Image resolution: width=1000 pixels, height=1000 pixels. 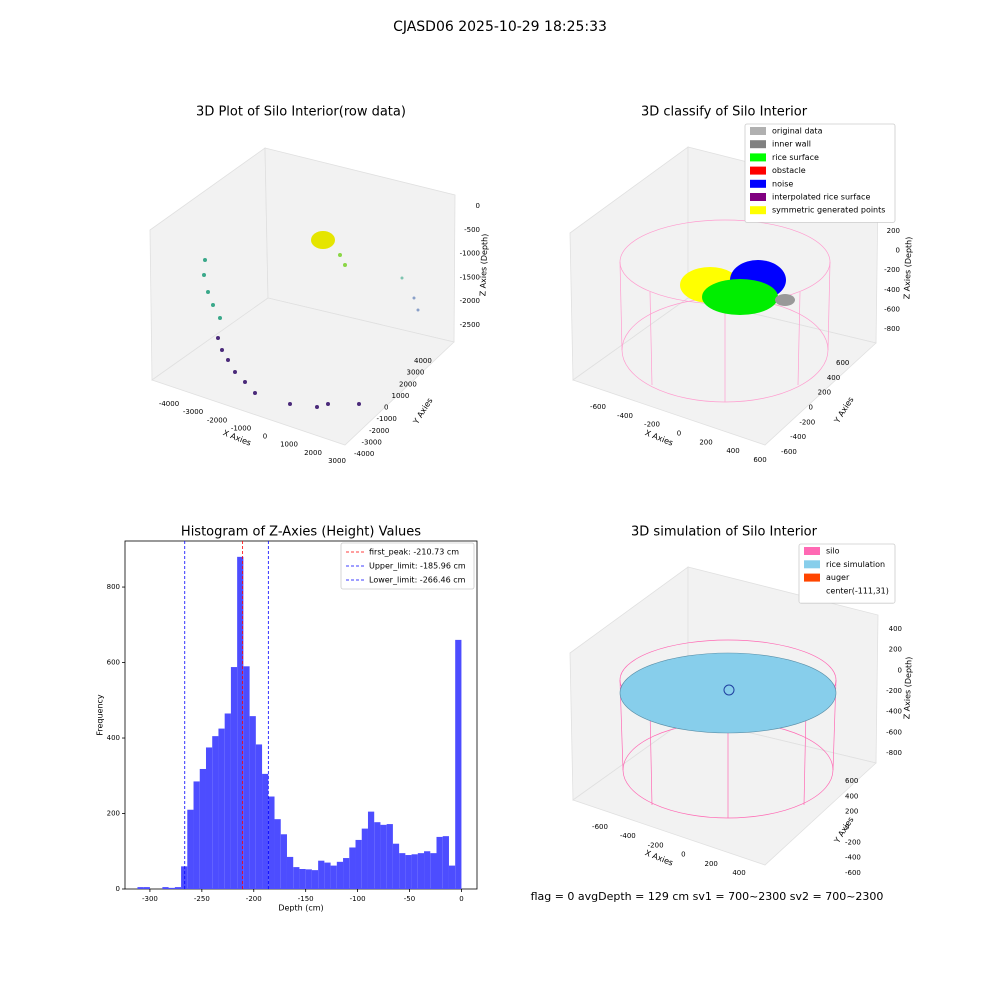 What do you see at coordinates (724, 532) in the screenshot?
I see `chart-title: 3D simulation of Silo Interior` at bounding box center [724, 532].